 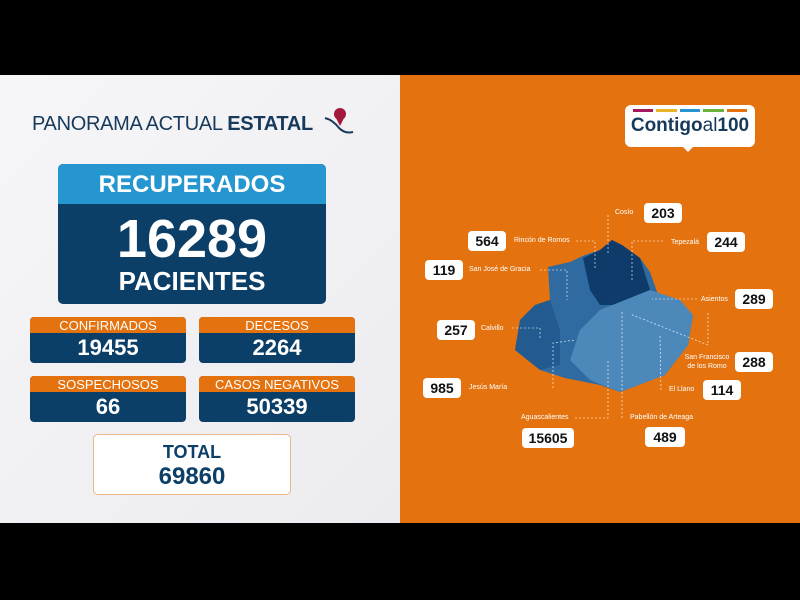 What do you see at coordinates (488, 387) in the screenshot?
I see `municipio-label-jesus-maria: Jesús María` at bounding box center [488, 387].